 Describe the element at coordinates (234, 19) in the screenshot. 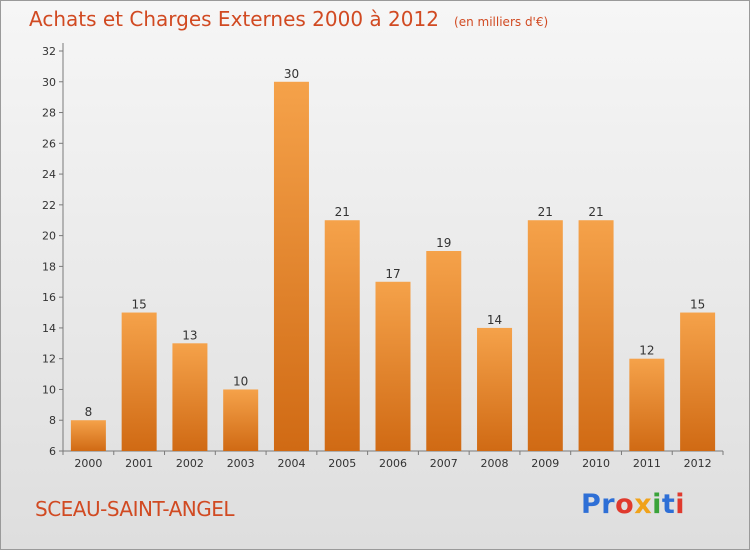

I see `chart-title: Achats et Charges Externes 2000 à 2012` at that location.